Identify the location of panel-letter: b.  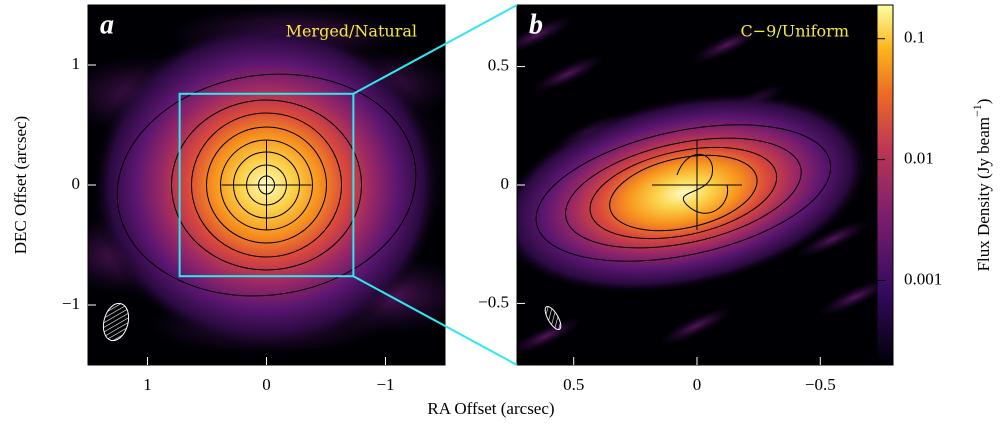
(536, 24).